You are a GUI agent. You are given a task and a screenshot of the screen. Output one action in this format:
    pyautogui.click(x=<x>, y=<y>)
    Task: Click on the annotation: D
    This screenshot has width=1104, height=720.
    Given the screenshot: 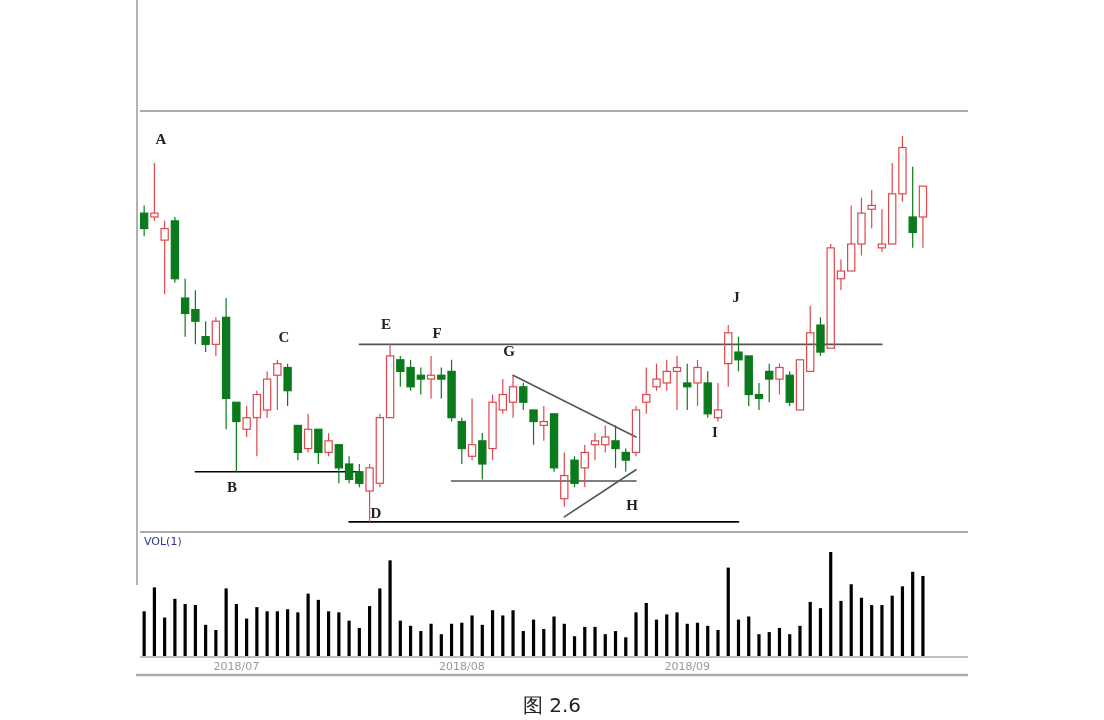 What is the action you would take?
    pyautogui.click(x=376, y=513)
    